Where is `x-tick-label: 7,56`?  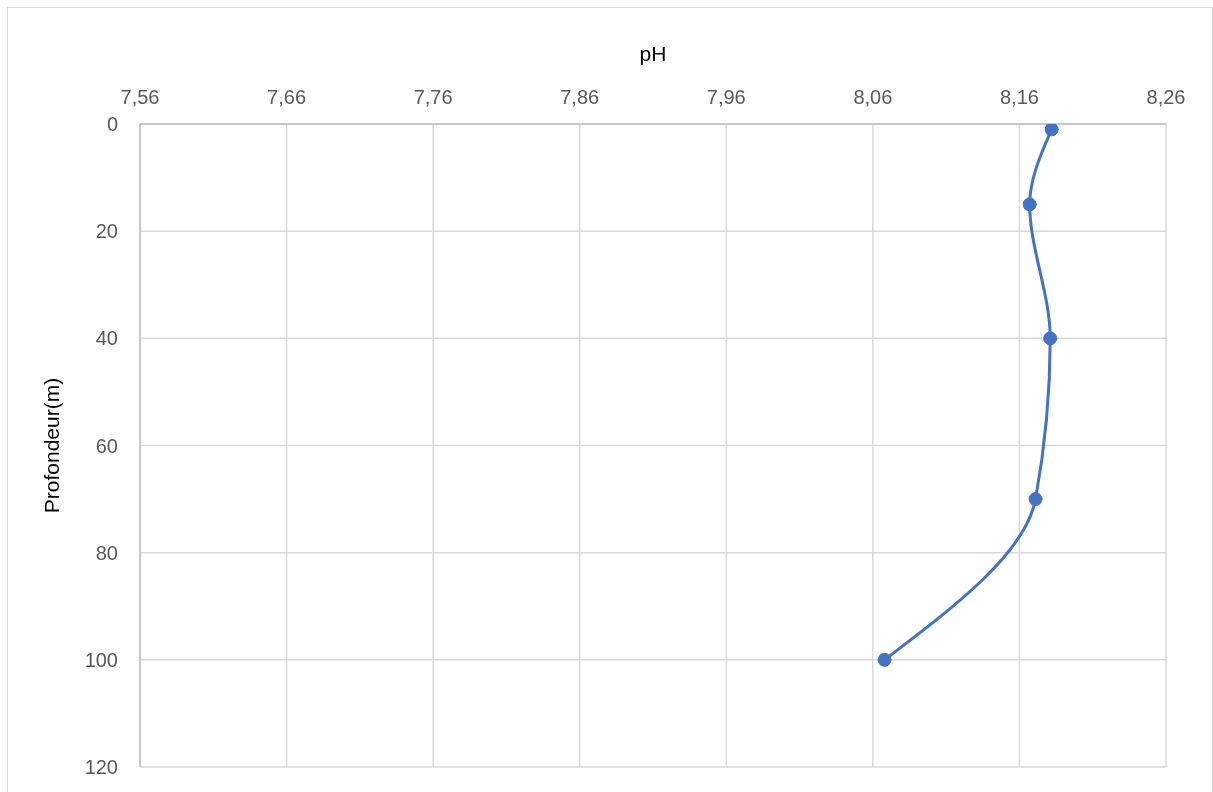
x-tick-label: 7,56 is located at coordinates (140, 97).